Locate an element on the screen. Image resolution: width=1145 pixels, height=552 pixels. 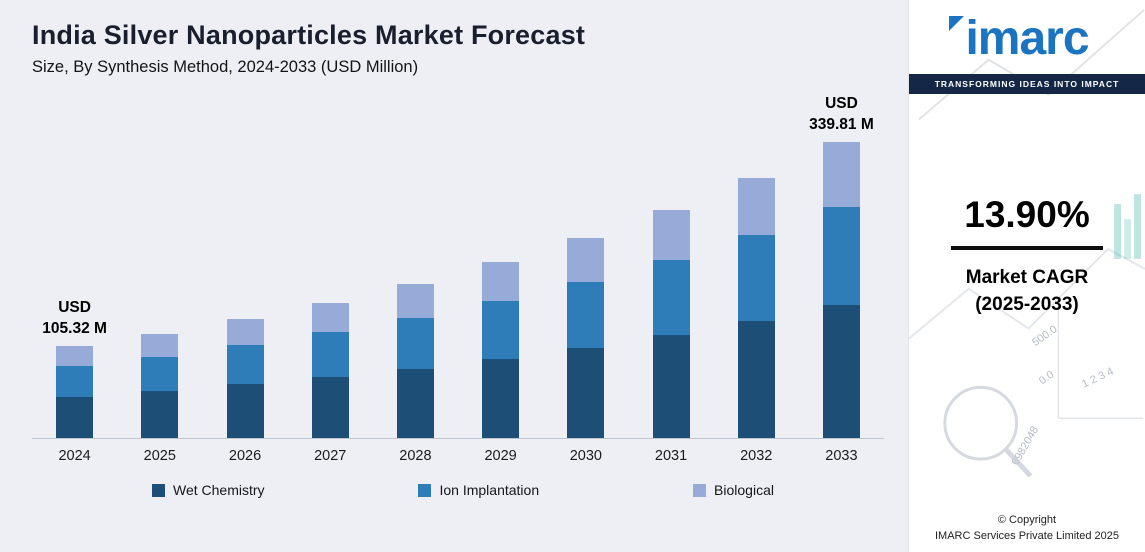
cagr-label-line2: (2025-2033) is located at coordinates (1027, 305).